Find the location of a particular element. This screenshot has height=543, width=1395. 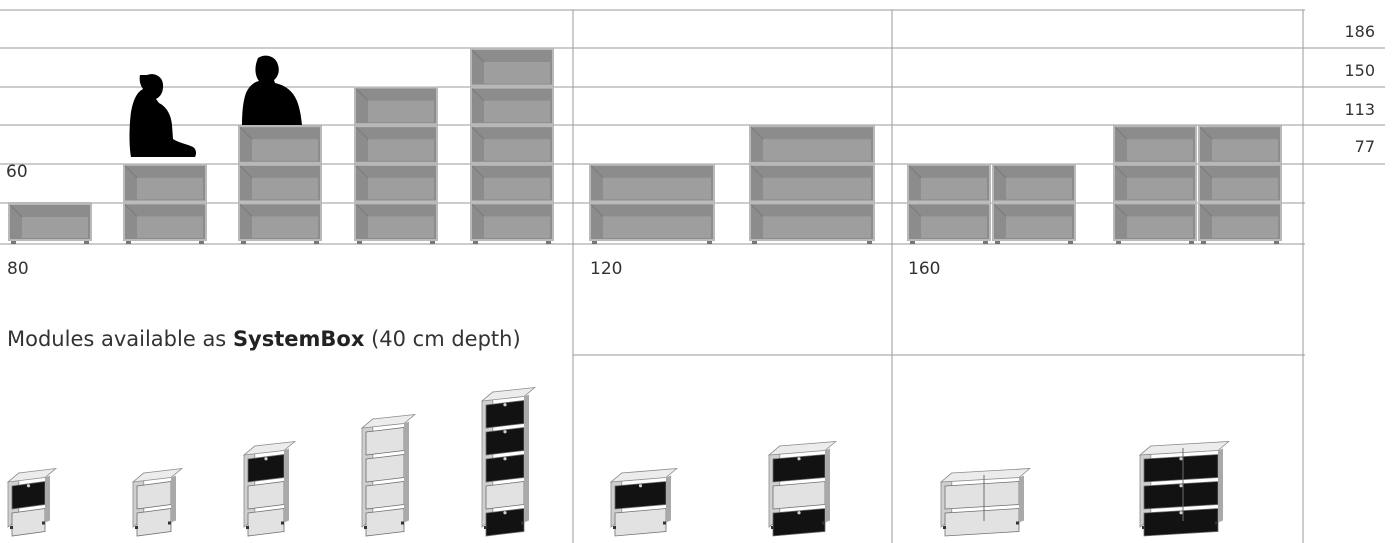

width-label-120: 120 is located at coordinates (606, 269).